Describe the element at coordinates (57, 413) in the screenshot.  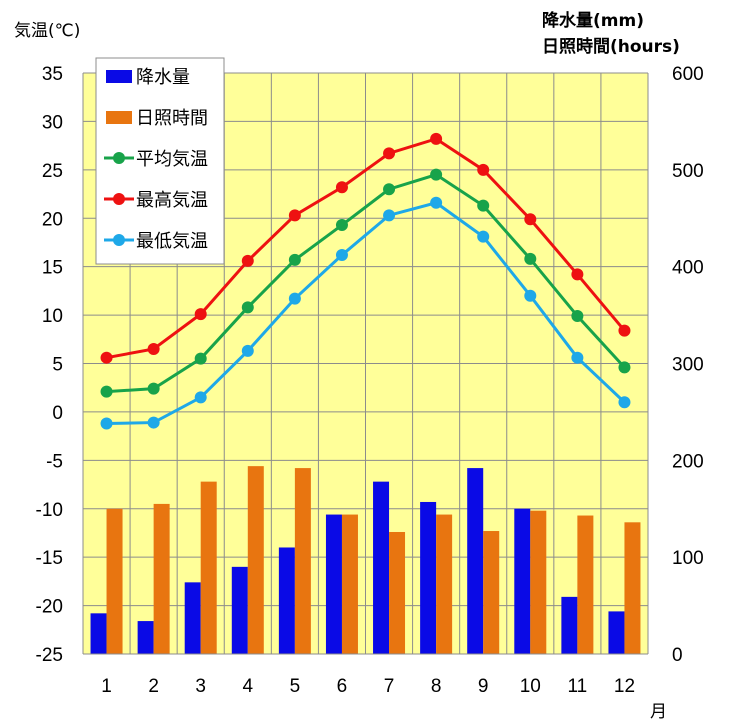
I see `left-tick-label: 0` at that location.